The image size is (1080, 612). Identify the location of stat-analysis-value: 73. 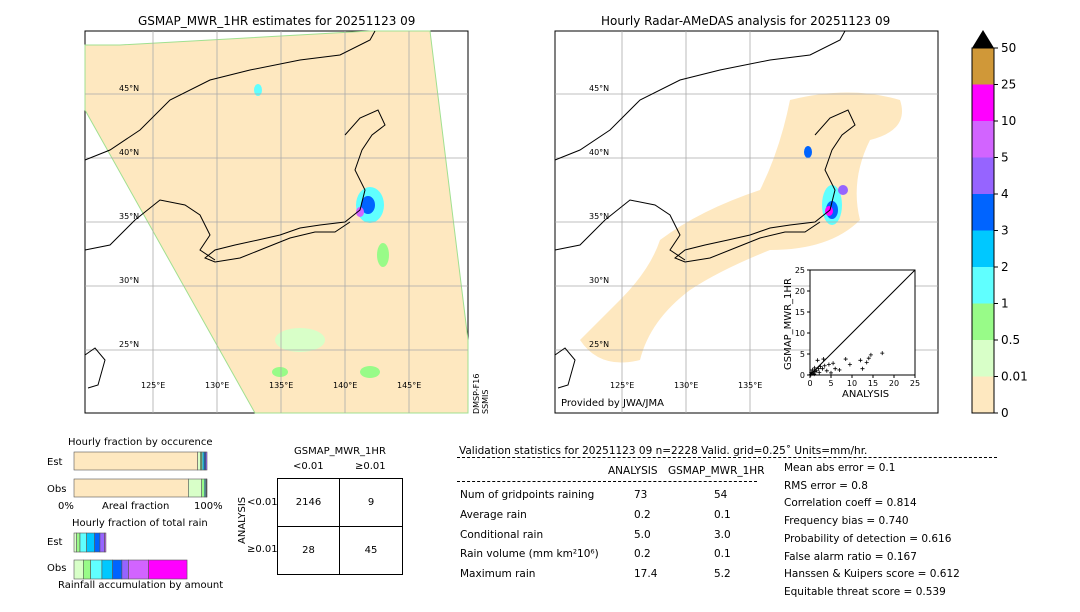
(641, 495).